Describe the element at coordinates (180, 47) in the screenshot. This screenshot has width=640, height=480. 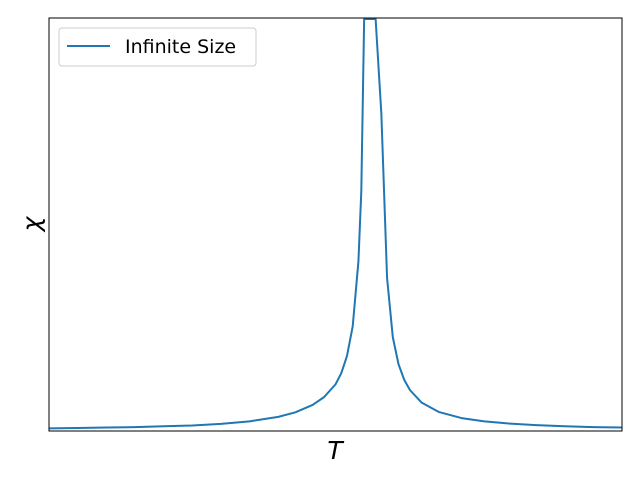
I see `legend-label: Infinite Size` at that location.